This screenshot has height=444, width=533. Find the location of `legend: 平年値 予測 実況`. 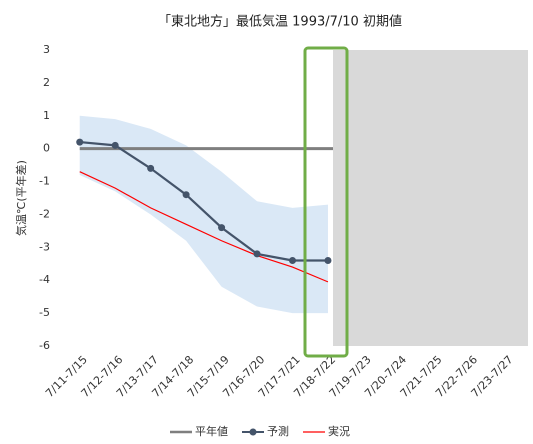

legend: 平年値 予測 実況 is located at coordinates (260, 431).